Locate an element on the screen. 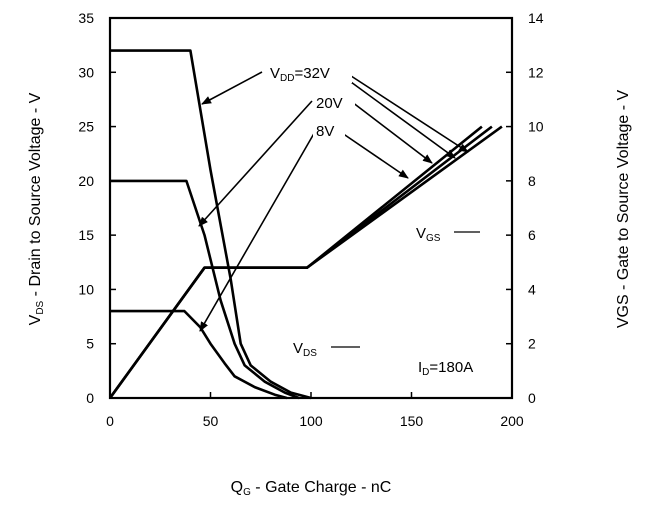 This screenshot has height=509, width=648. y-right-tick-label: 10 is located at coordinates (536, 127).